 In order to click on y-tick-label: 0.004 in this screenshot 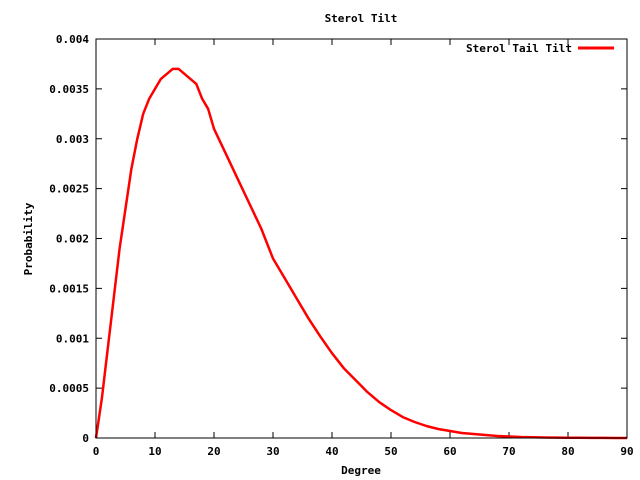, I will do `click(72, 39)`.